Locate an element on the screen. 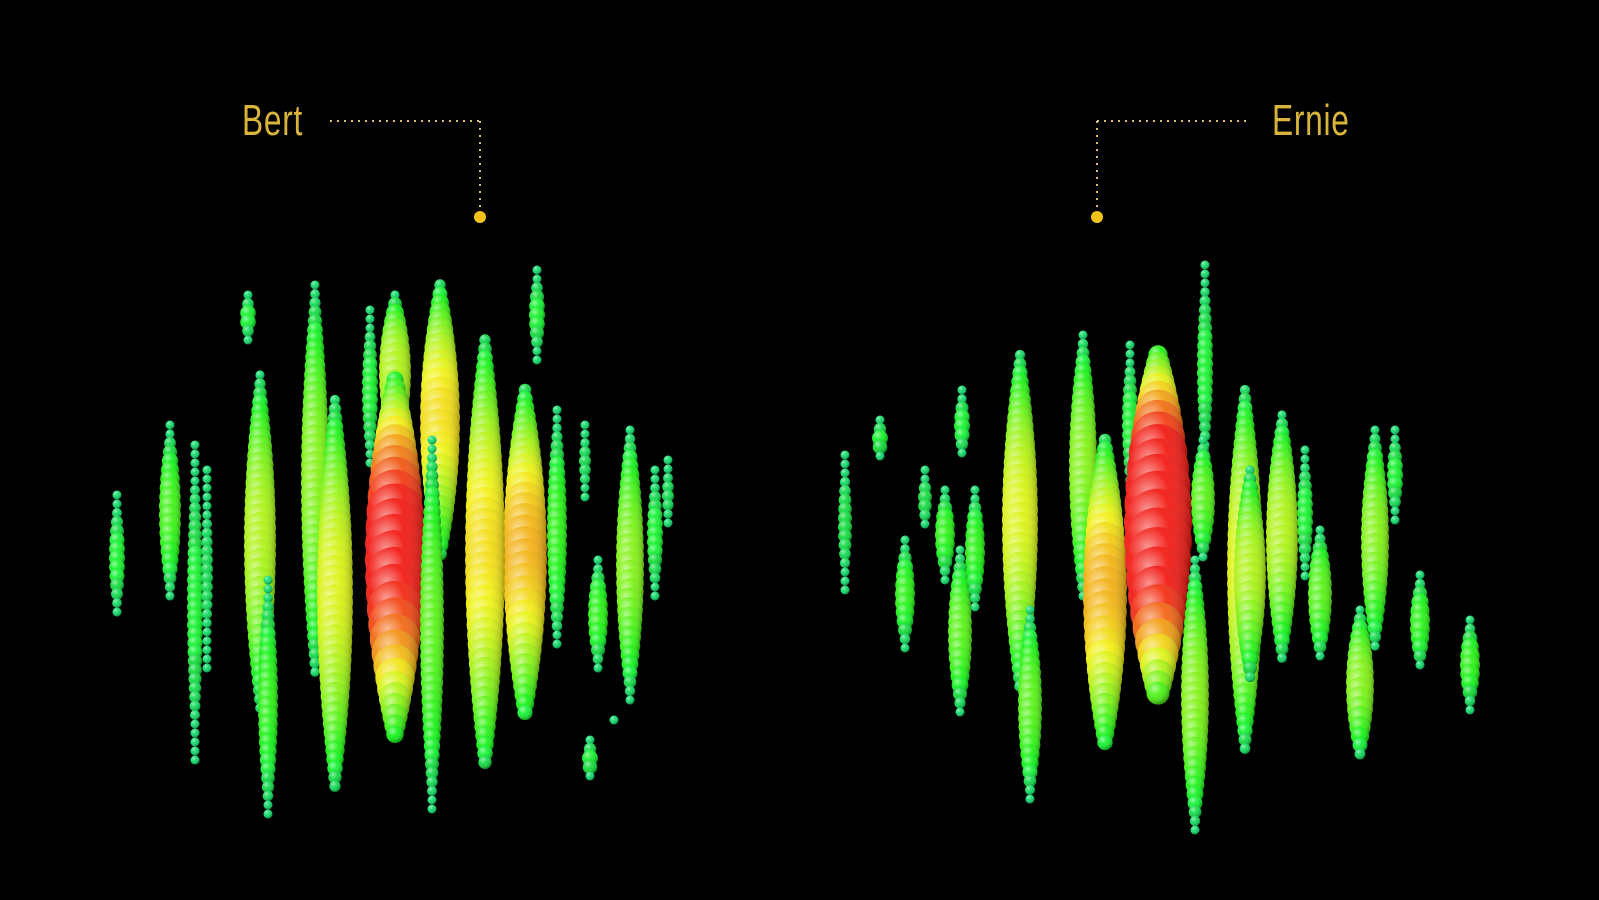 The image size is (1599, 900). bert-callout is located at coordinates (408, 171).